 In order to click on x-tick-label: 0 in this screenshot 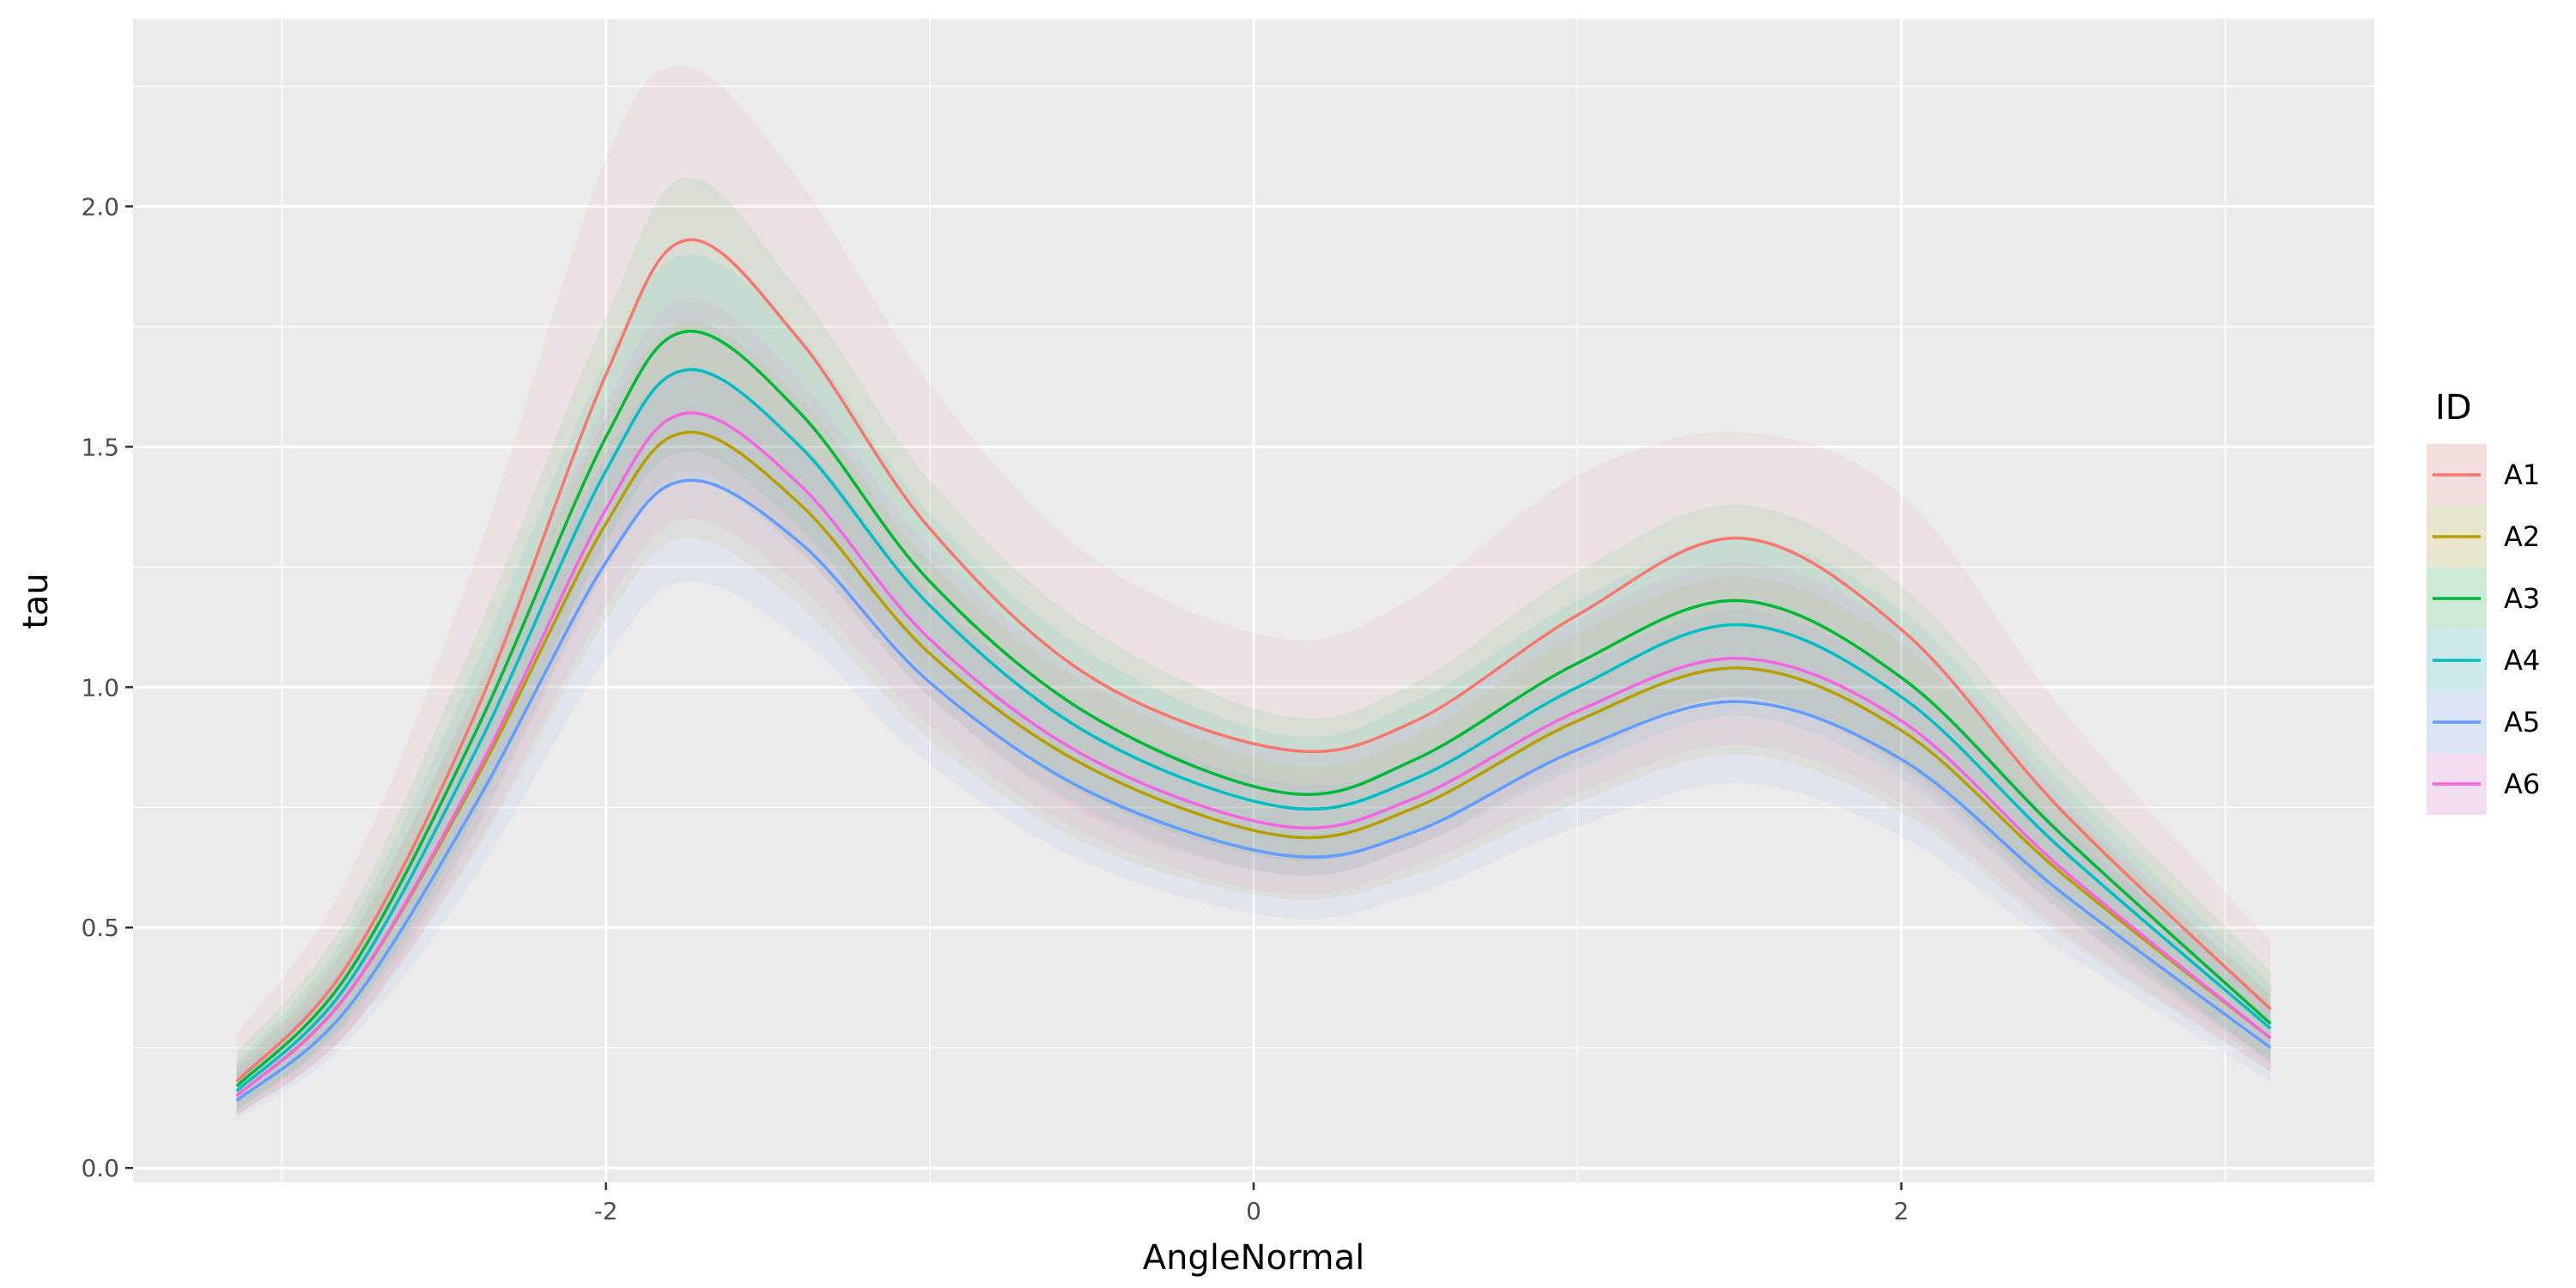, I will do `click(1254, 1211)`.